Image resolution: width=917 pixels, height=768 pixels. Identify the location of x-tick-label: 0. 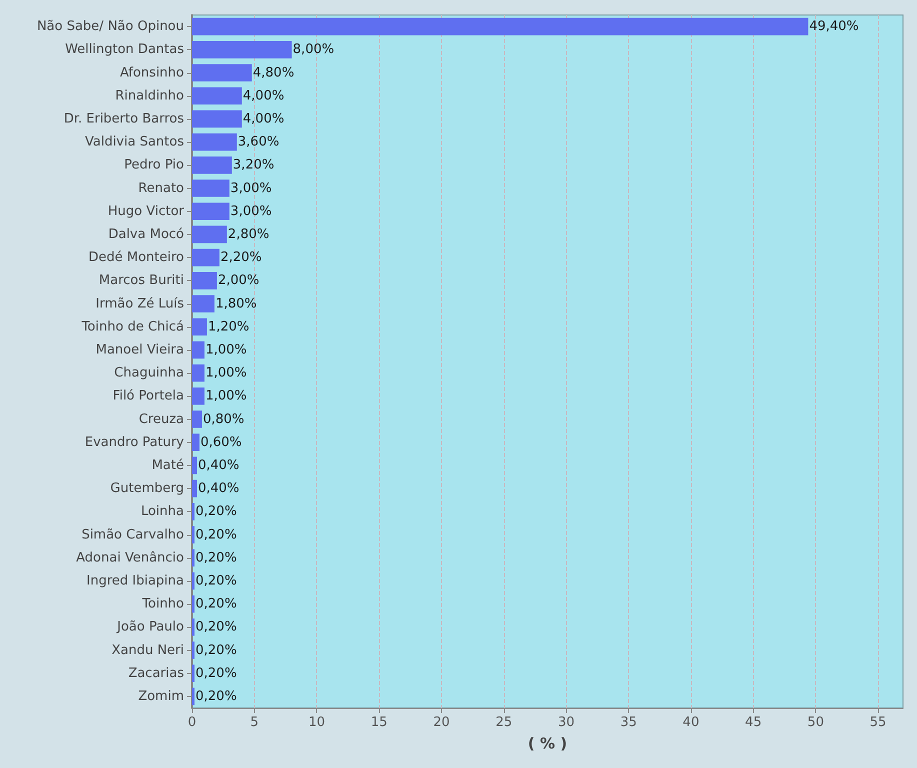
(192, 722).